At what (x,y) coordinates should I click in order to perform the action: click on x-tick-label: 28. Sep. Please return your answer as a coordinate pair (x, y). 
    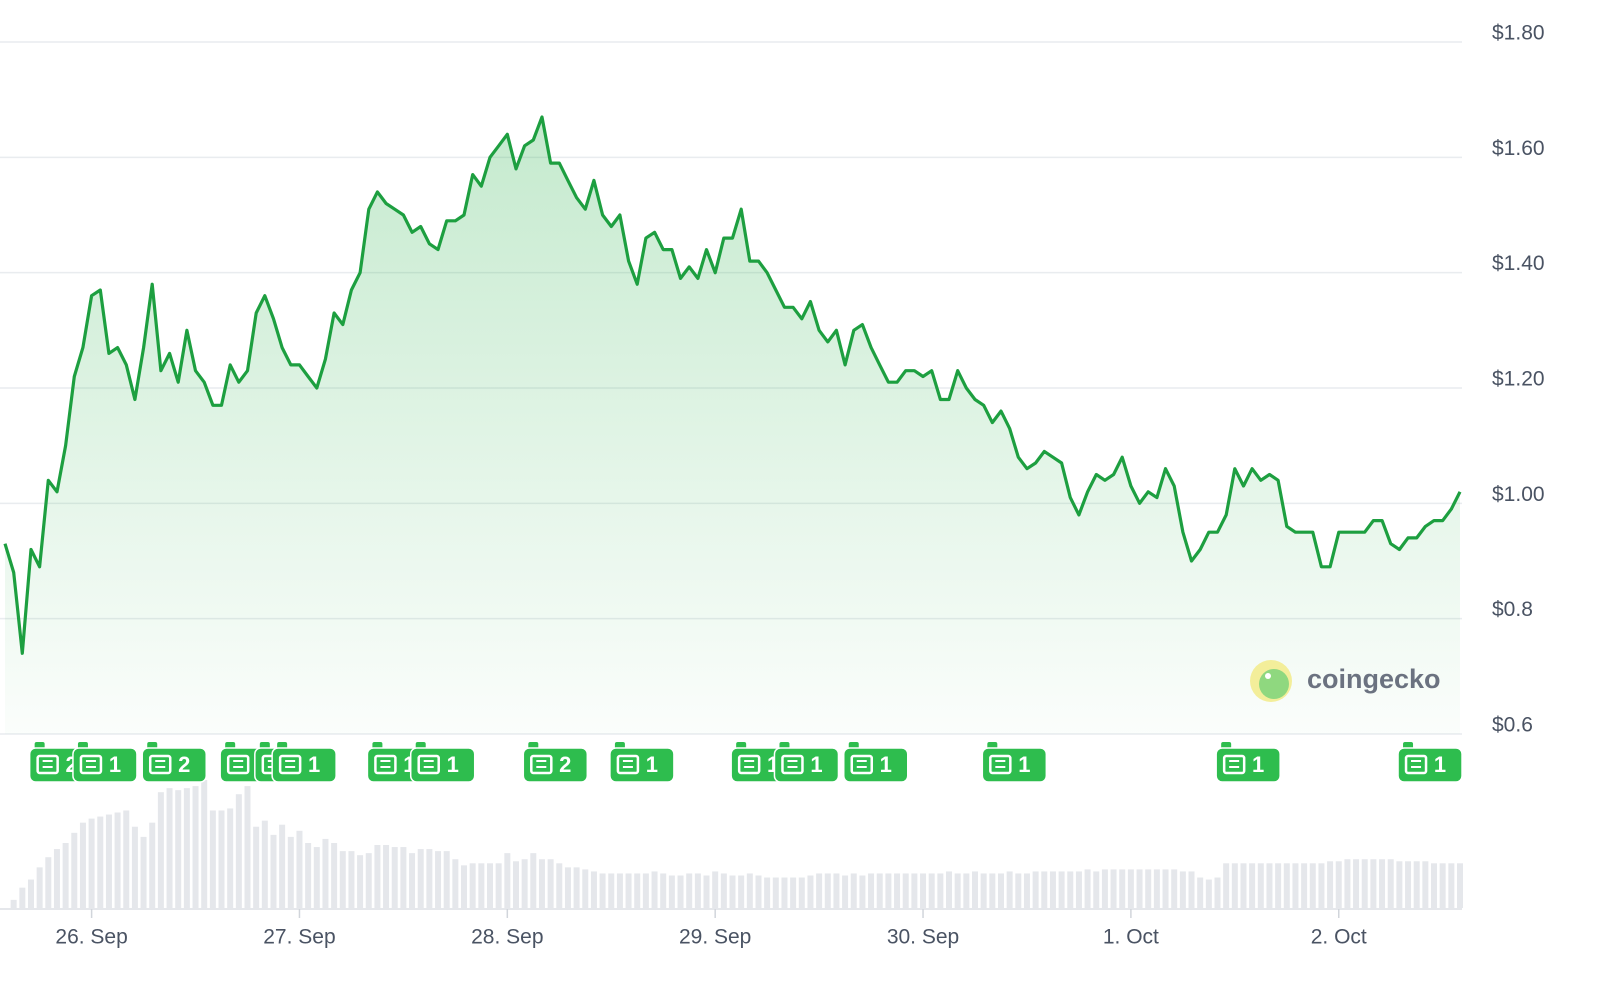
    Looking at the image, I should click on (507, 937).